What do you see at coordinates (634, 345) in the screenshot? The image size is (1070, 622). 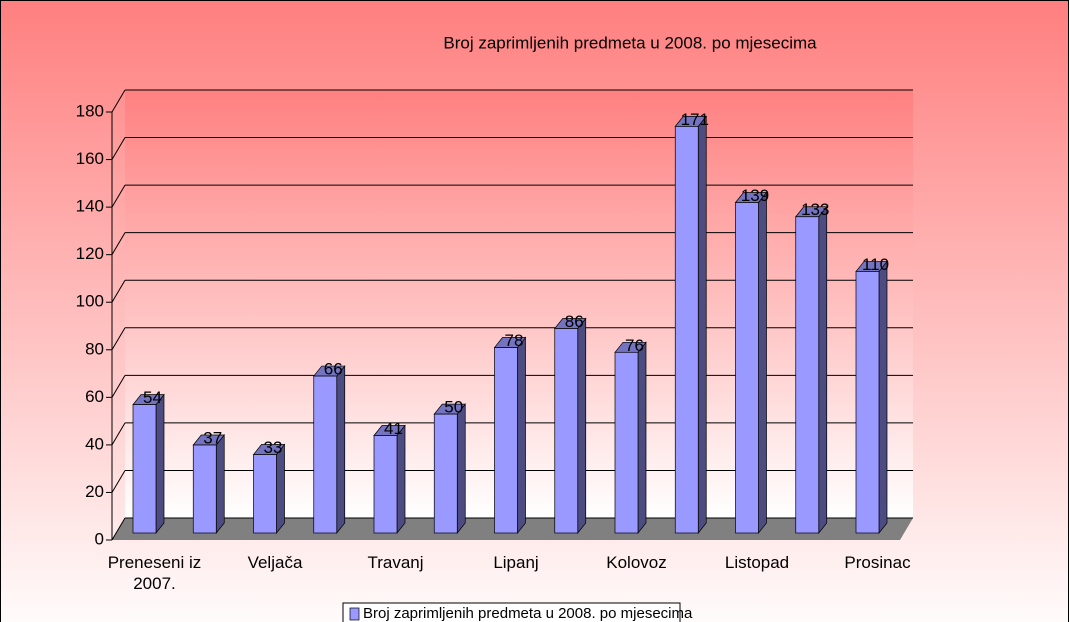 I see `data-label: 76` at bounding box center [634, 345].